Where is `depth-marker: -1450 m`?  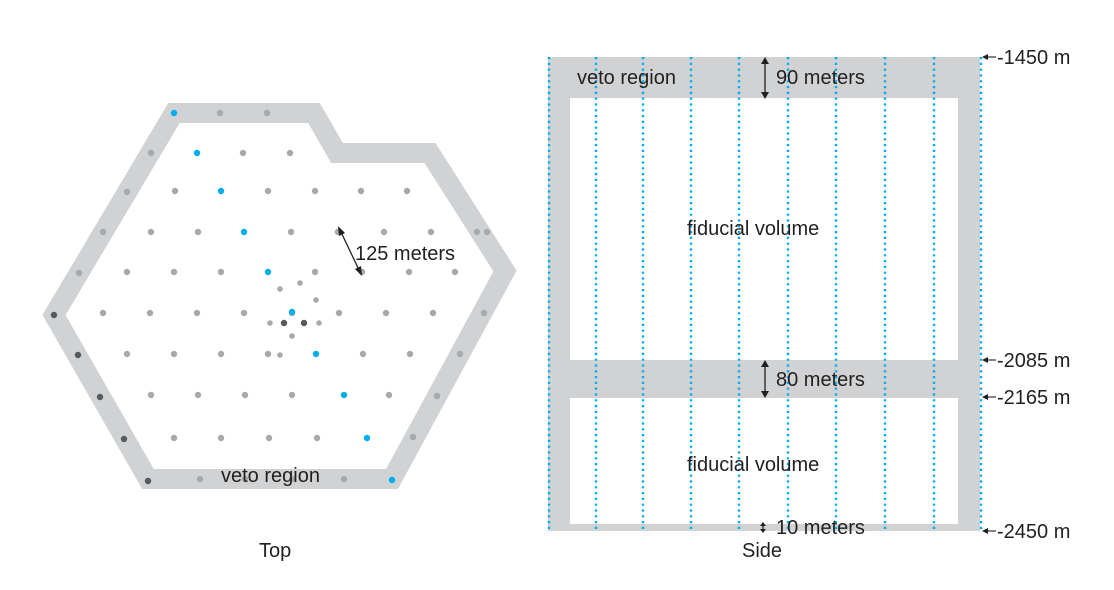
depth-marker: -1450 m is located at coordinates (1026, 58).